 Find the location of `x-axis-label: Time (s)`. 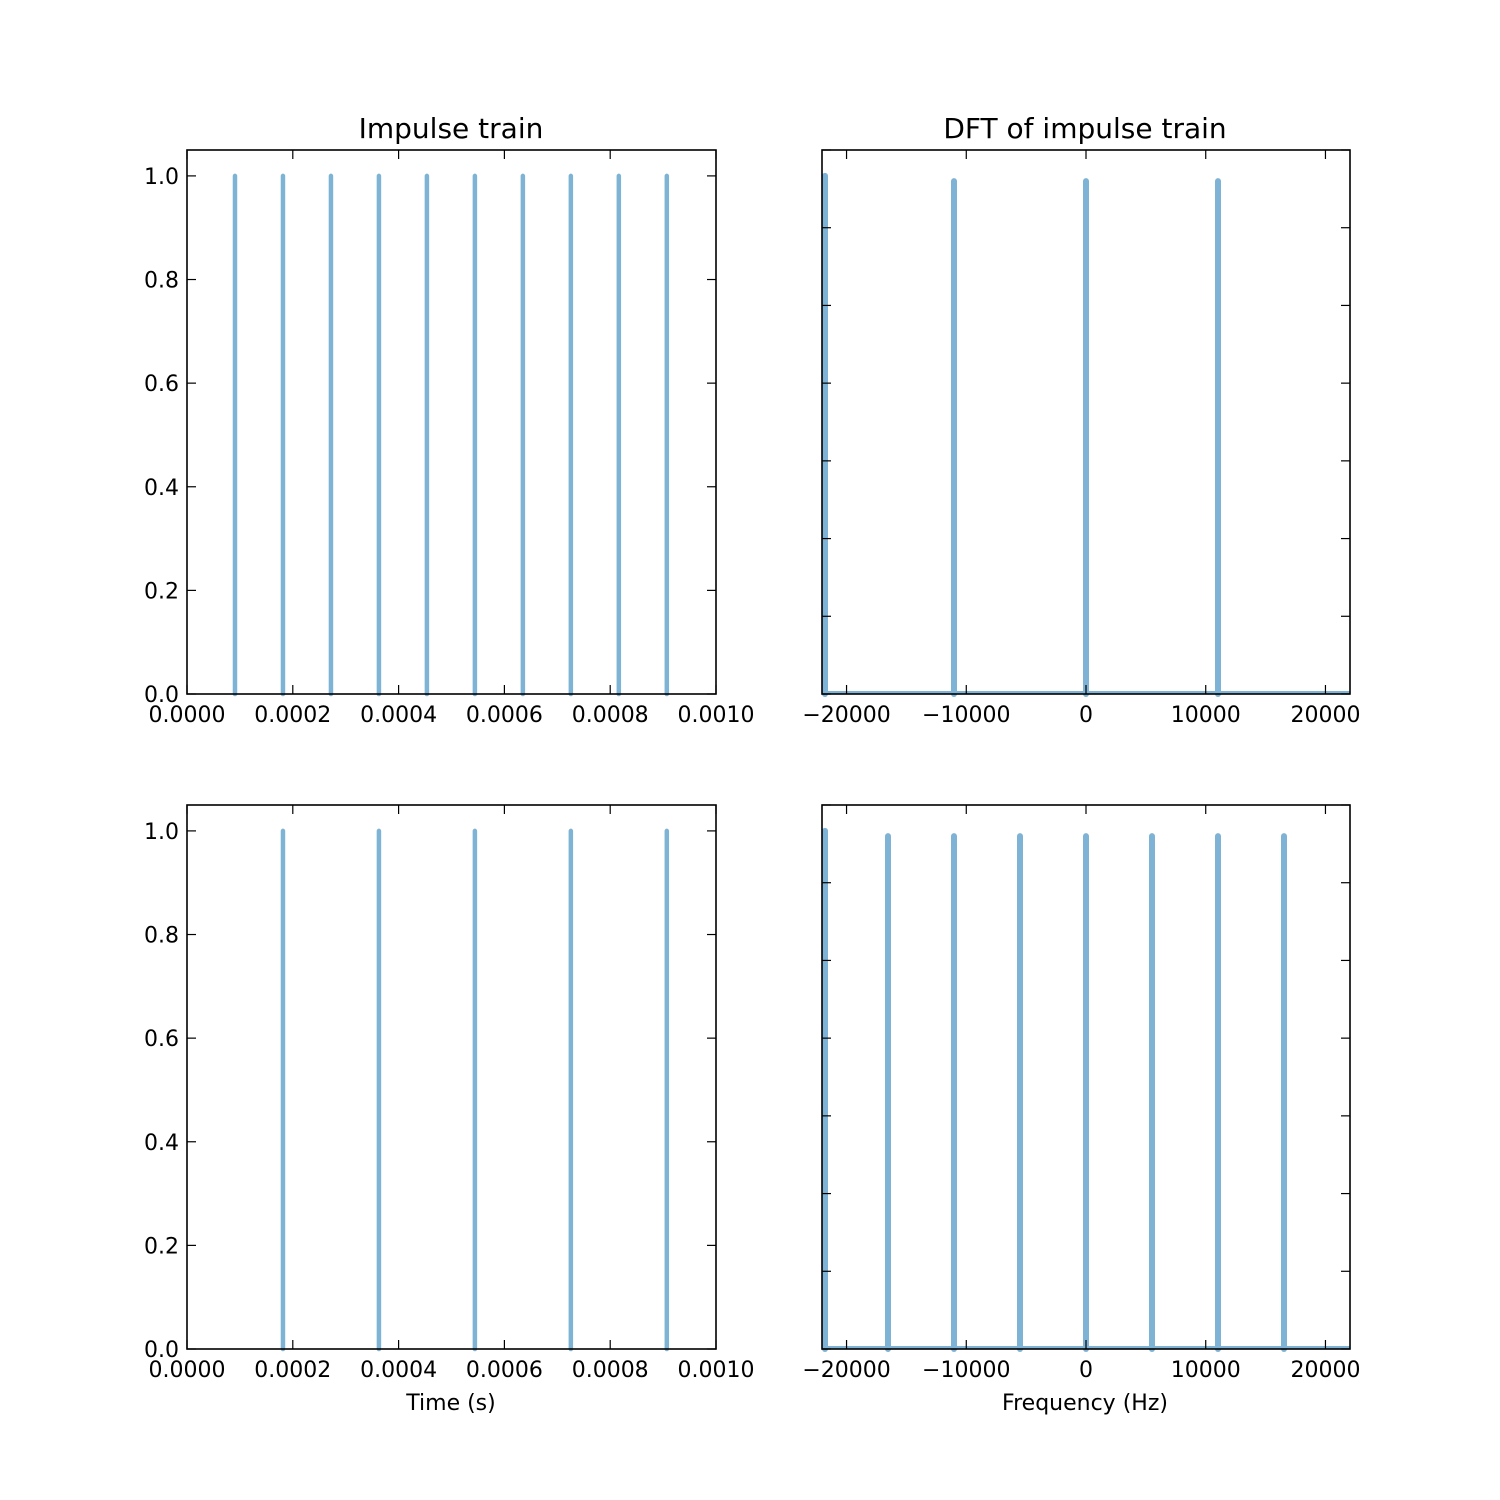

x-axis-label: Time (s) is located at coordinates (450, 1403).